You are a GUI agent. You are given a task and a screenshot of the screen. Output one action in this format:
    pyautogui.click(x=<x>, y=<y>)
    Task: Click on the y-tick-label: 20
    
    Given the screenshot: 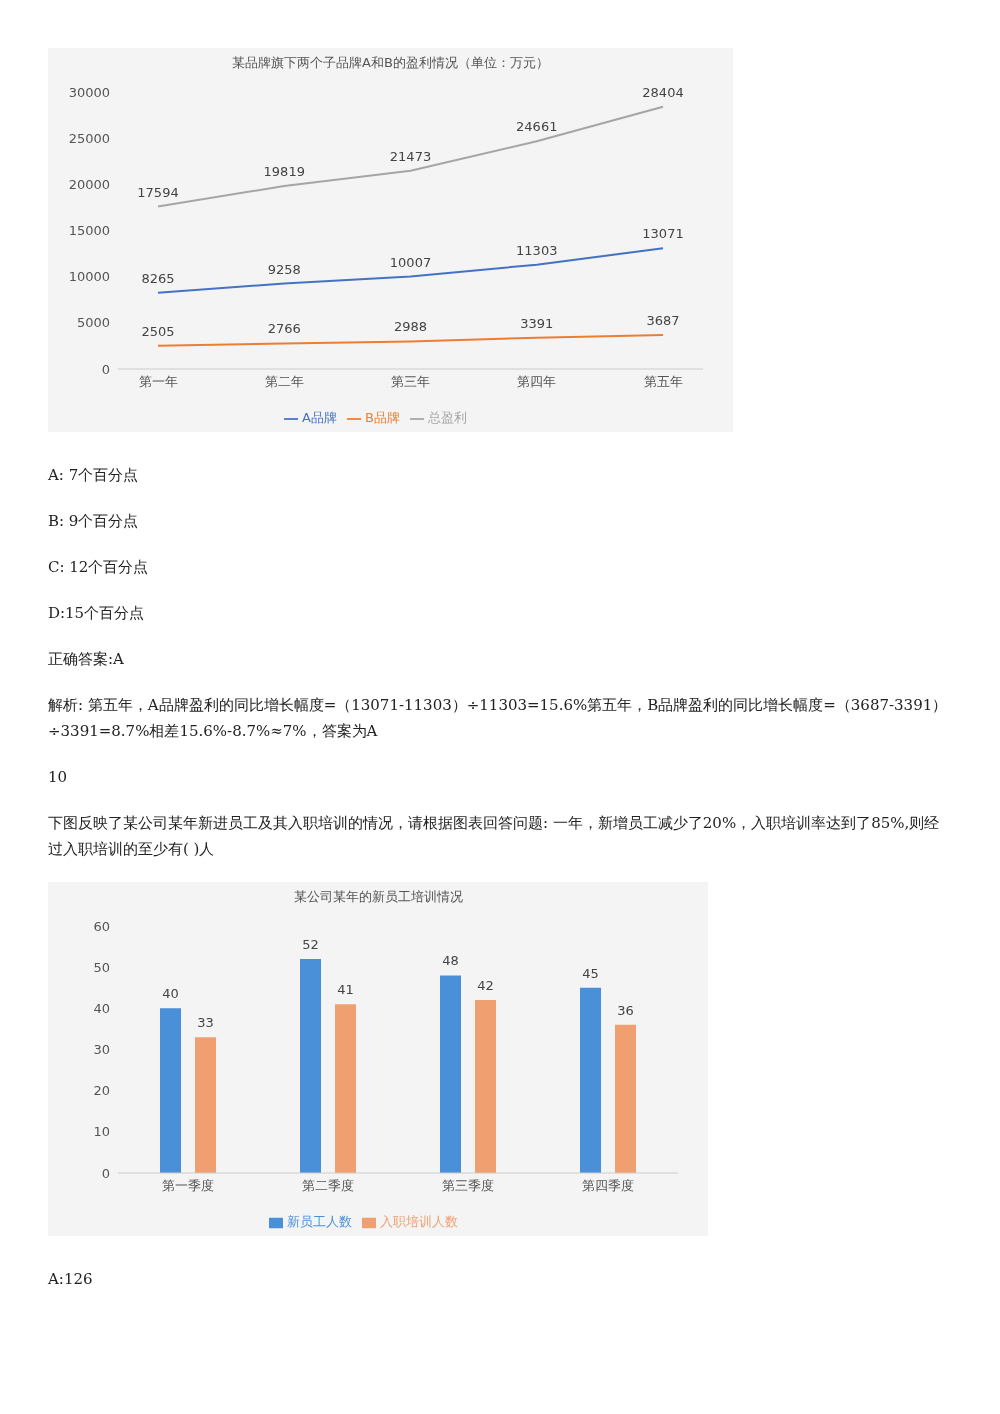 What is the action you would take?
    pyautogui.click(x=101, y=1091)
    